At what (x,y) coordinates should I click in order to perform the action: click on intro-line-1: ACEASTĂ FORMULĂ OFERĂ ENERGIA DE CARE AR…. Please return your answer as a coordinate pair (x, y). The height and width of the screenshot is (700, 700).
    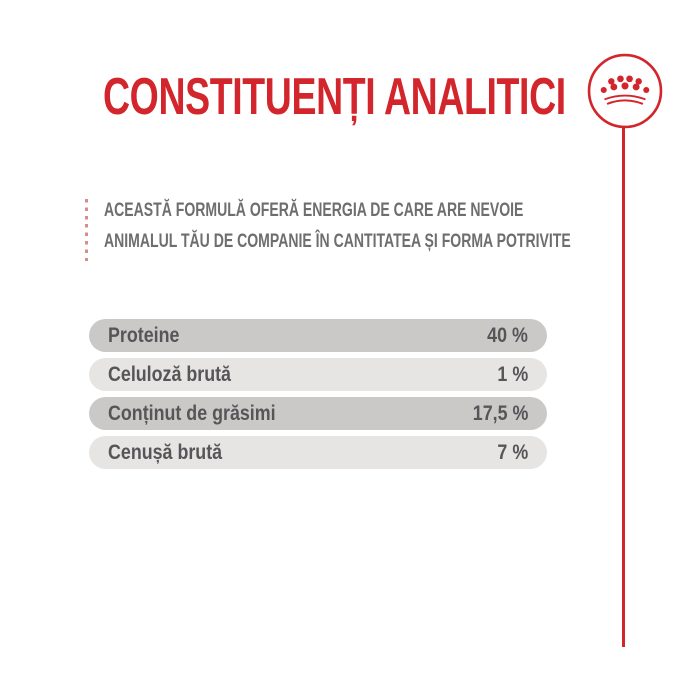
    Looking at the image, I should click on (314, 210).